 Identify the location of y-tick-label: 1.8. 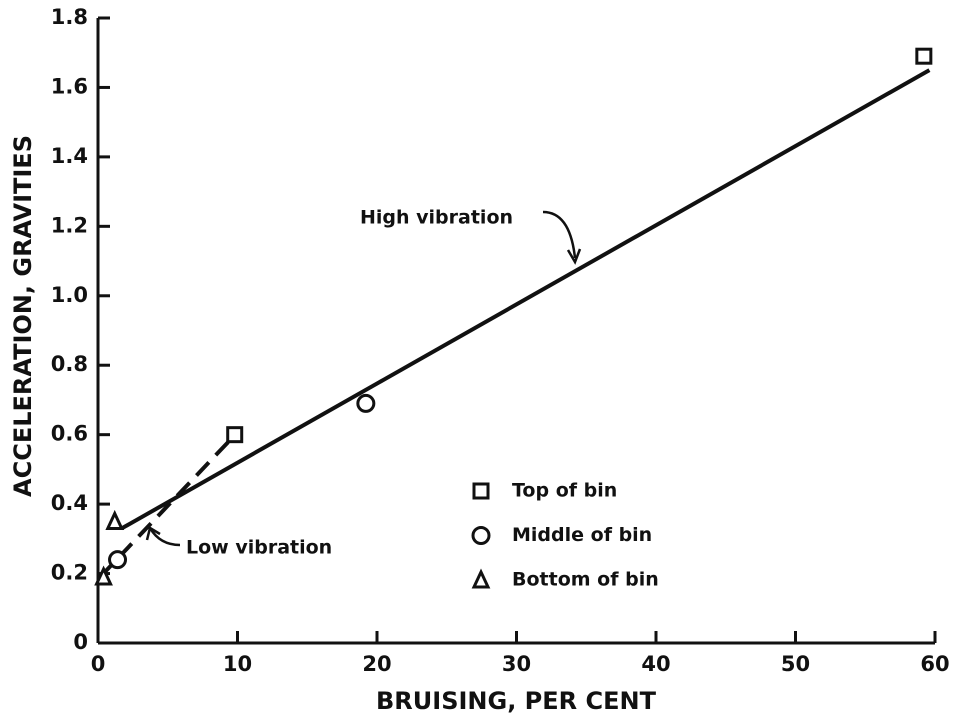
(69, 17).